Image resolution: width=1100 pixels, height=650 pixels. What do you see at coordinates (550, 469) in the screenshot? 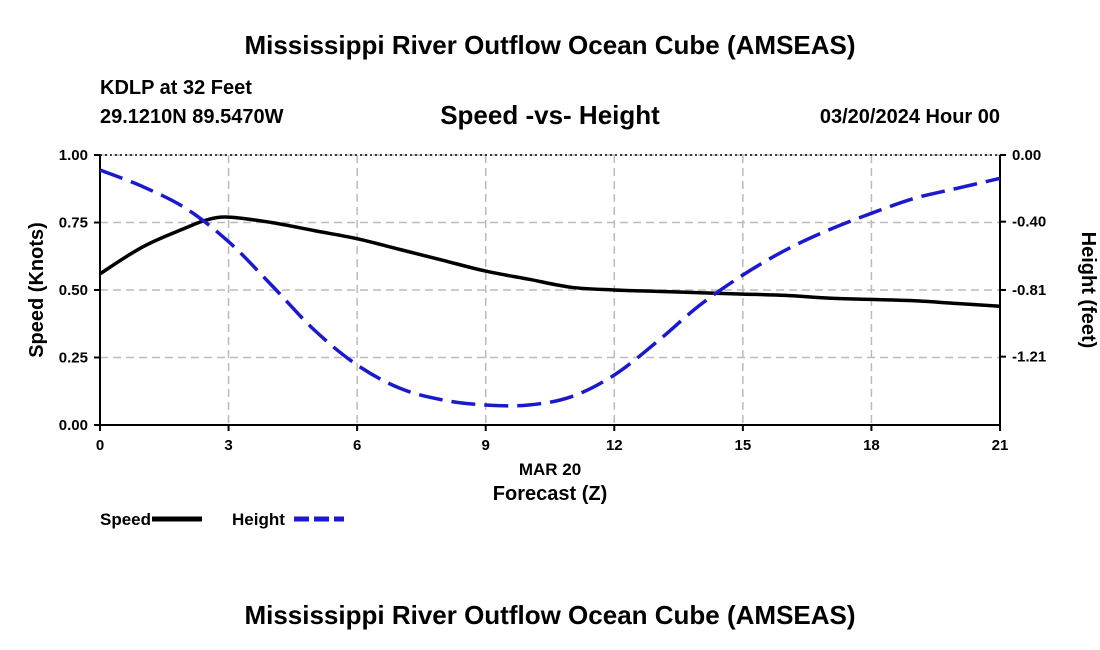
I see `x-axis-sublabel: MAR 20` at bounding box center [550, 469].